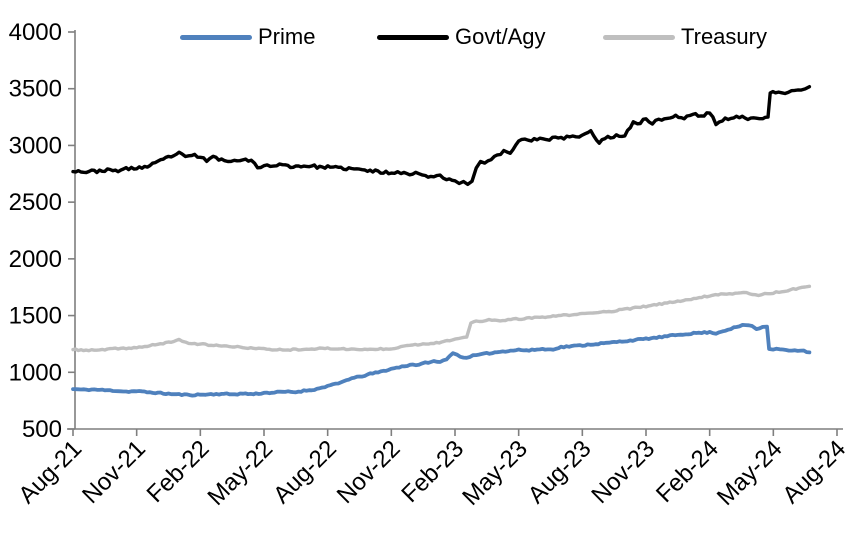  Describe the element at coordinates (432, 471) in the screenshot. I see `x-tick-label: Feb-23` at that location.